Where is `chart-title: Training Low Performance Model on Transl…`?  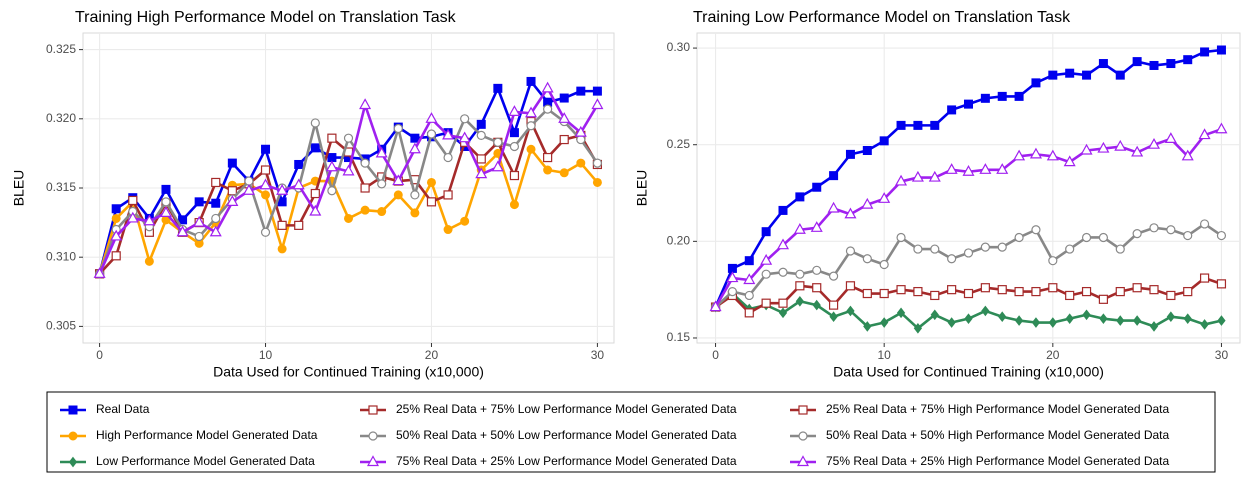
chart-title: Training Low Performance Model on Transl… is located at coordinates (882, 17).